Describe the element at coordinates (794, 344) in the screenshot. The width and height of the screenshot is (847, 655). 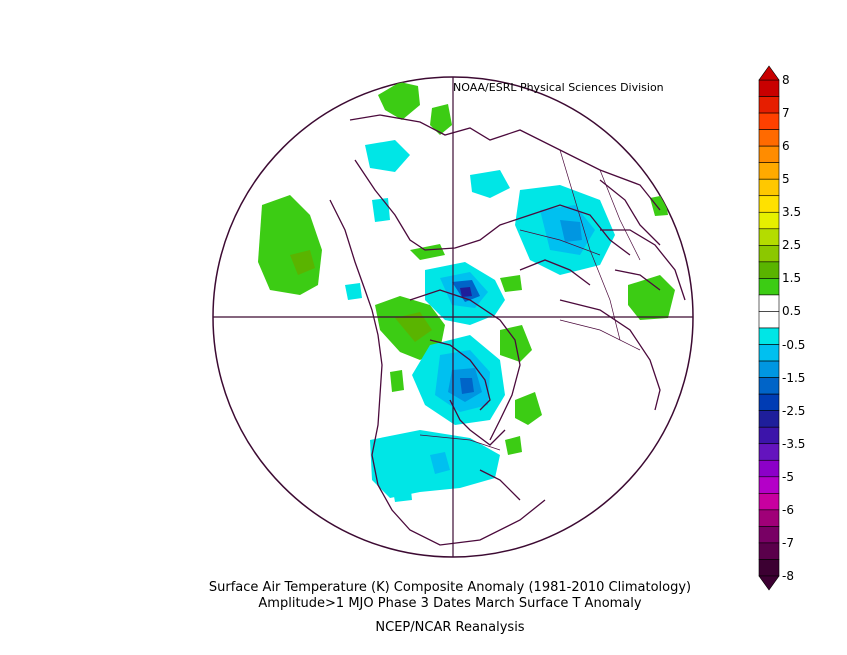
I see `color-bar-tick-label: -0.5` at that location.